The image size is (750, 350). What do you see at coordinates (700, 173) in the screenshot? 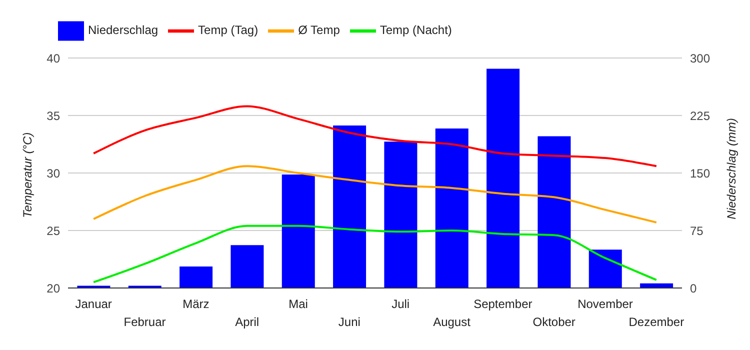
I see `y2-tick-label: 150` at bounding box center [700, 173].